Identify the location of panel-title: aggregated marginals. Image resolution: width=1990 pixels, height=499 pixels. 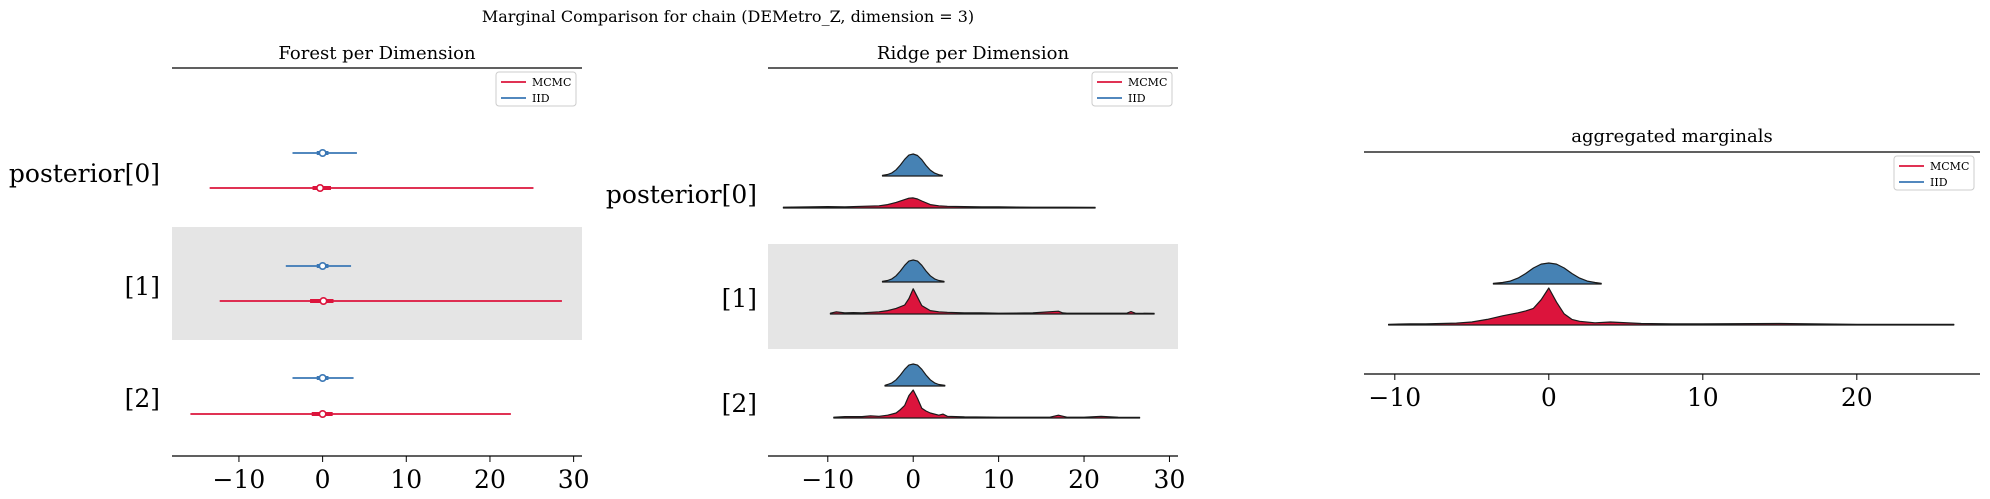
(1671, 136).